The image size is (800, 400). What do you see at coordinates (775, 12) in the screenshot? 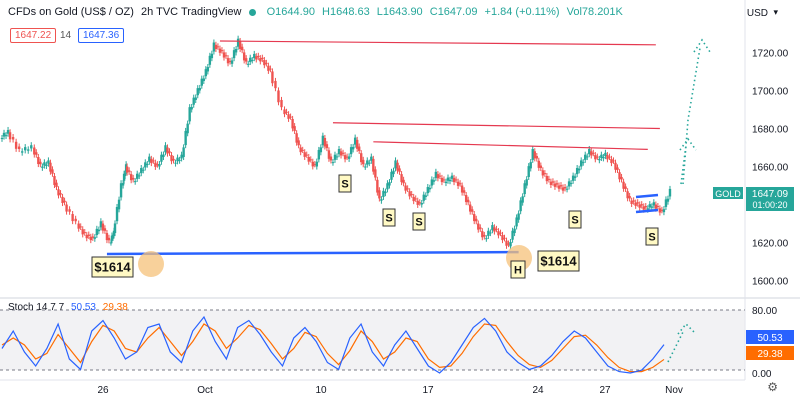
I see `chevron-down-icon: ▾` at bounding box center [775, 12].